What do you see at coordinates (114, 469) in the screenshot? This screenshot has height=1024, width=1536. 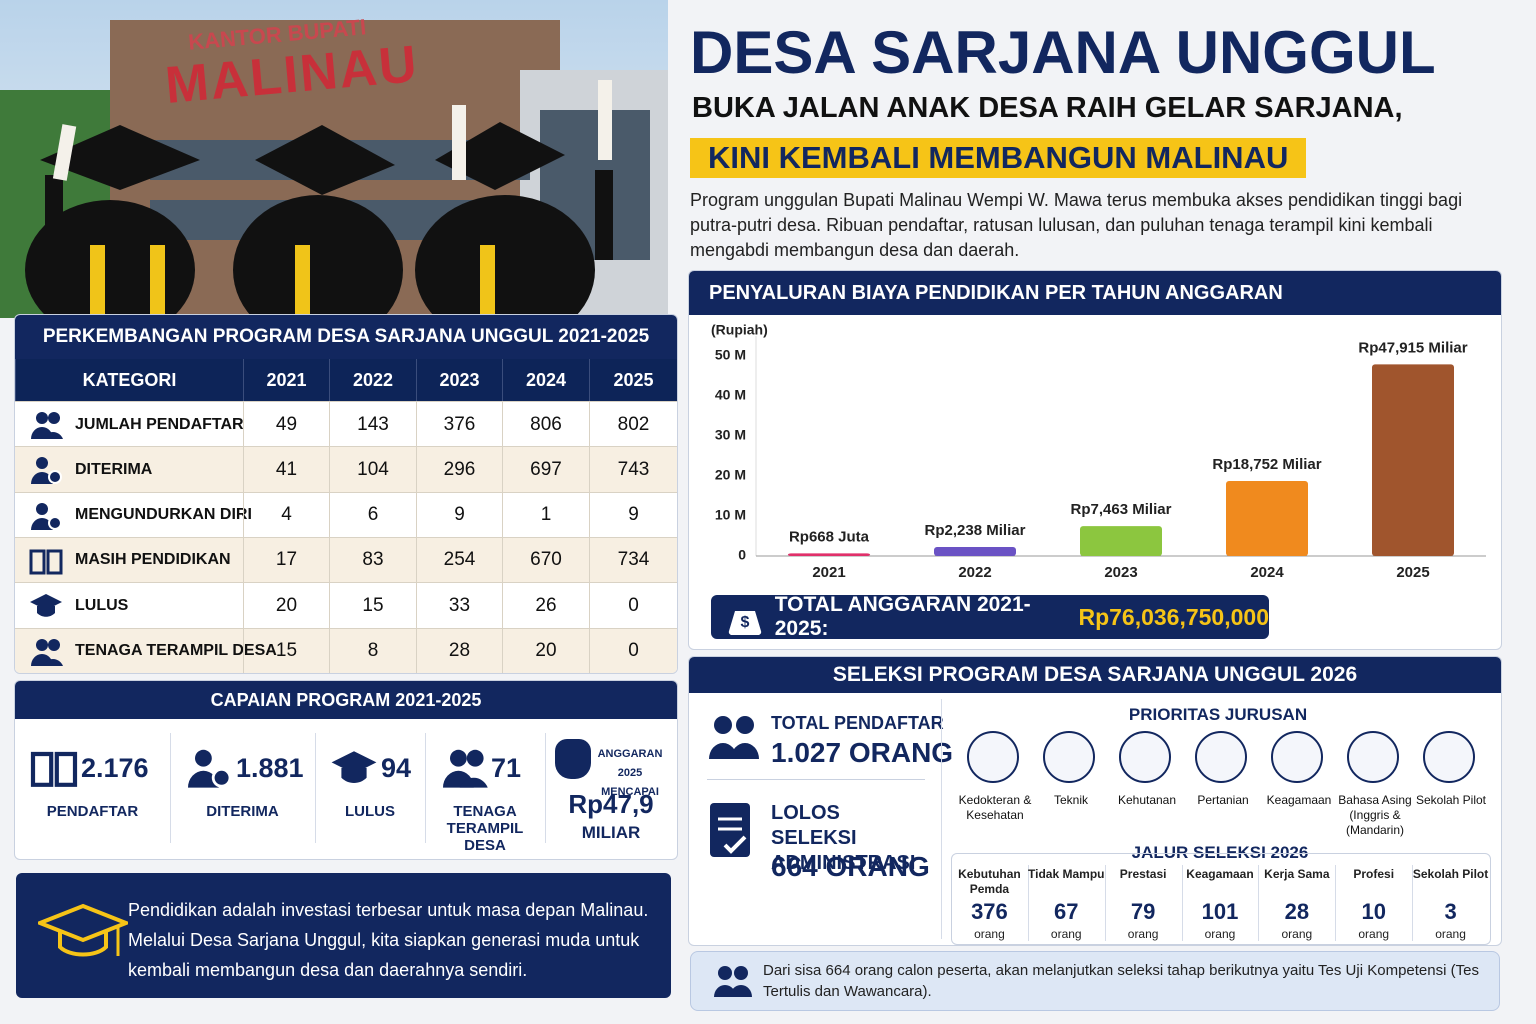 I see `row-label: DITERIMA` at bounding box center [114, 469].